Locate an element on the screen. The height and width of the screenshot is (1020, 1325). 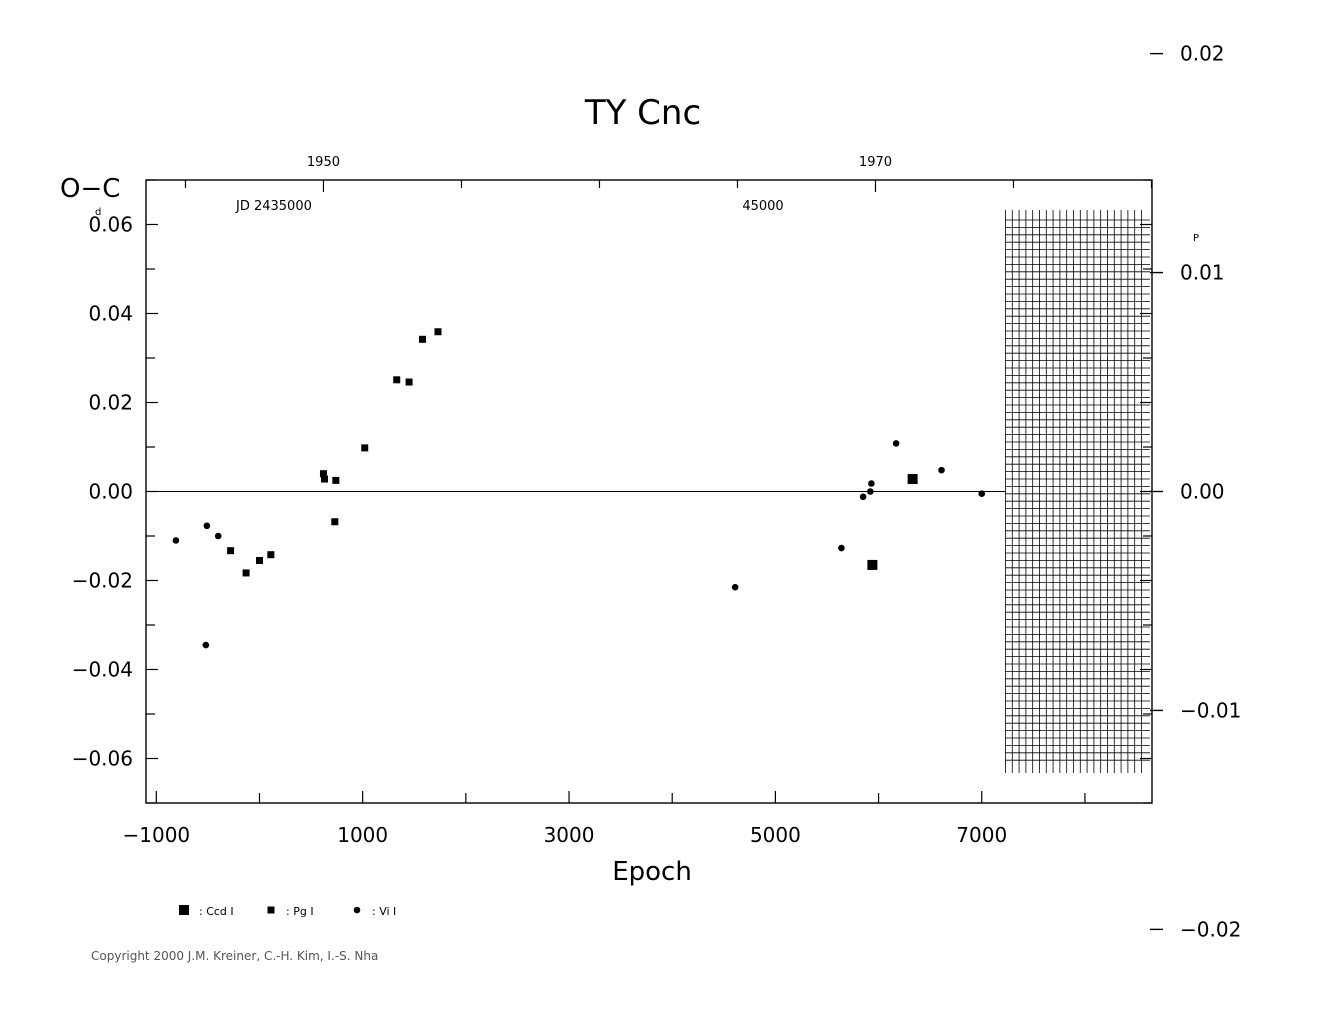
y-axis-label: O−C is located at coordinates (90, 189).